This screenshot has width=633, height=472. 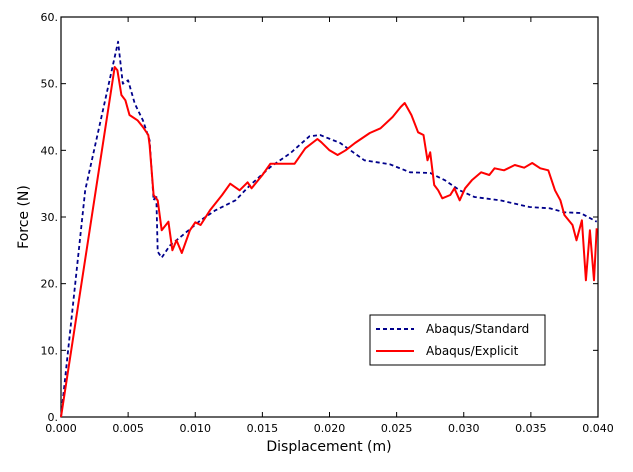 I want to click on y-tick-label: 20., so click(x=50, y=284).